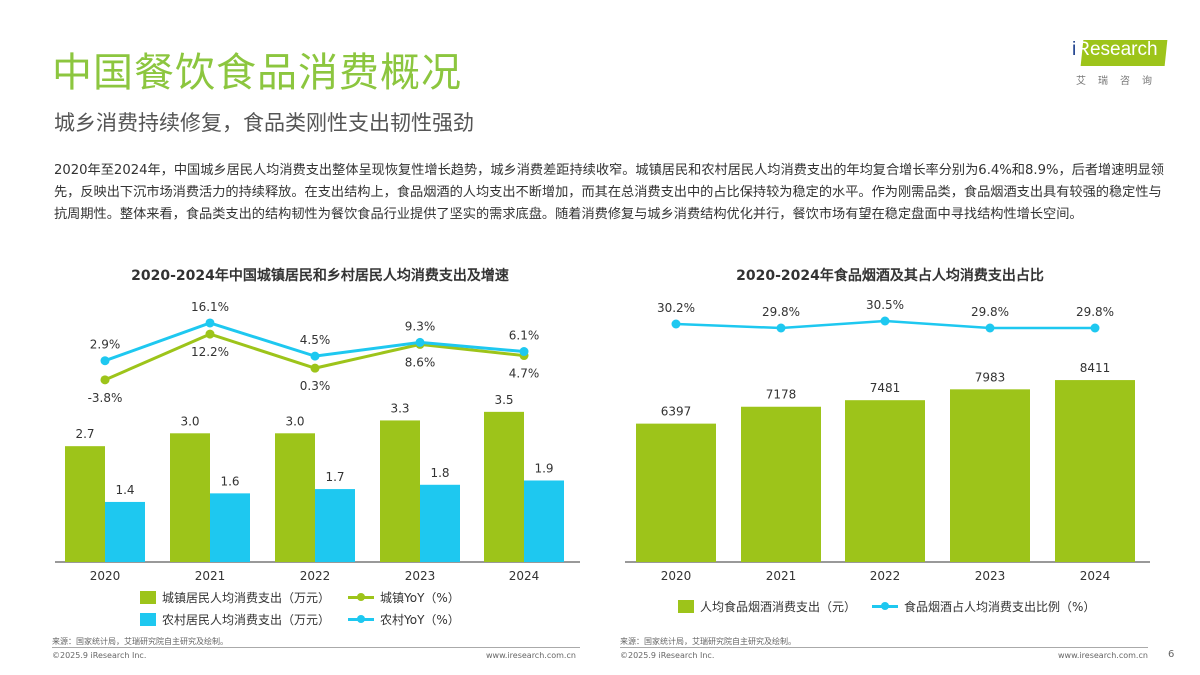  I want to click on bar-label: 7178, so click(781, 395).